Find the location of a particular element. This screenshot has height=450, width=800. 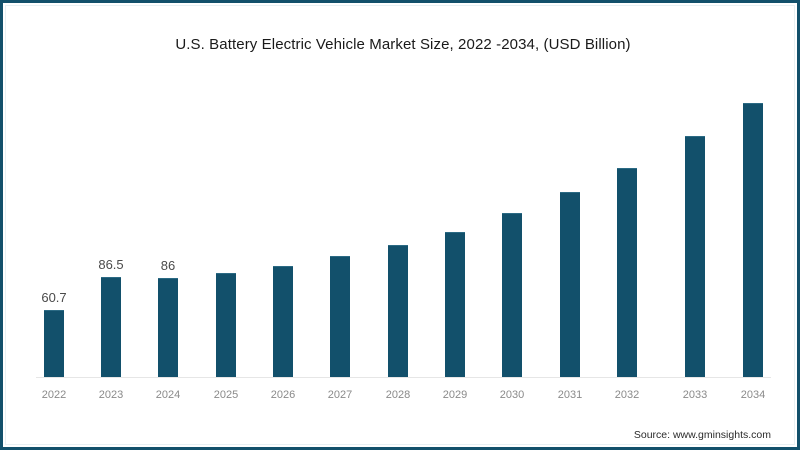

x-axis-tick-label: 2024 is located at coordinates (168, 395).